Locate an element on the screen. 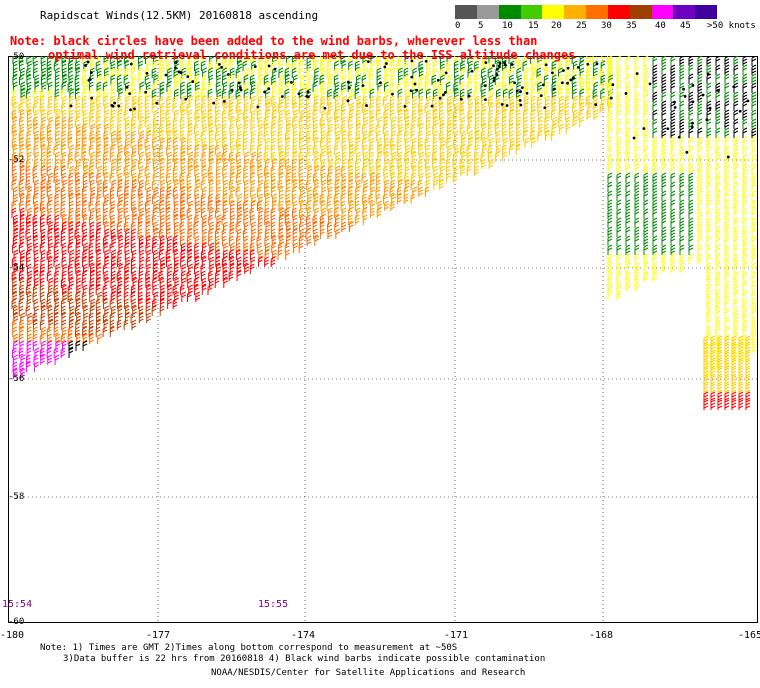  longitude-label: -165 is located at coordinates (749, 635).